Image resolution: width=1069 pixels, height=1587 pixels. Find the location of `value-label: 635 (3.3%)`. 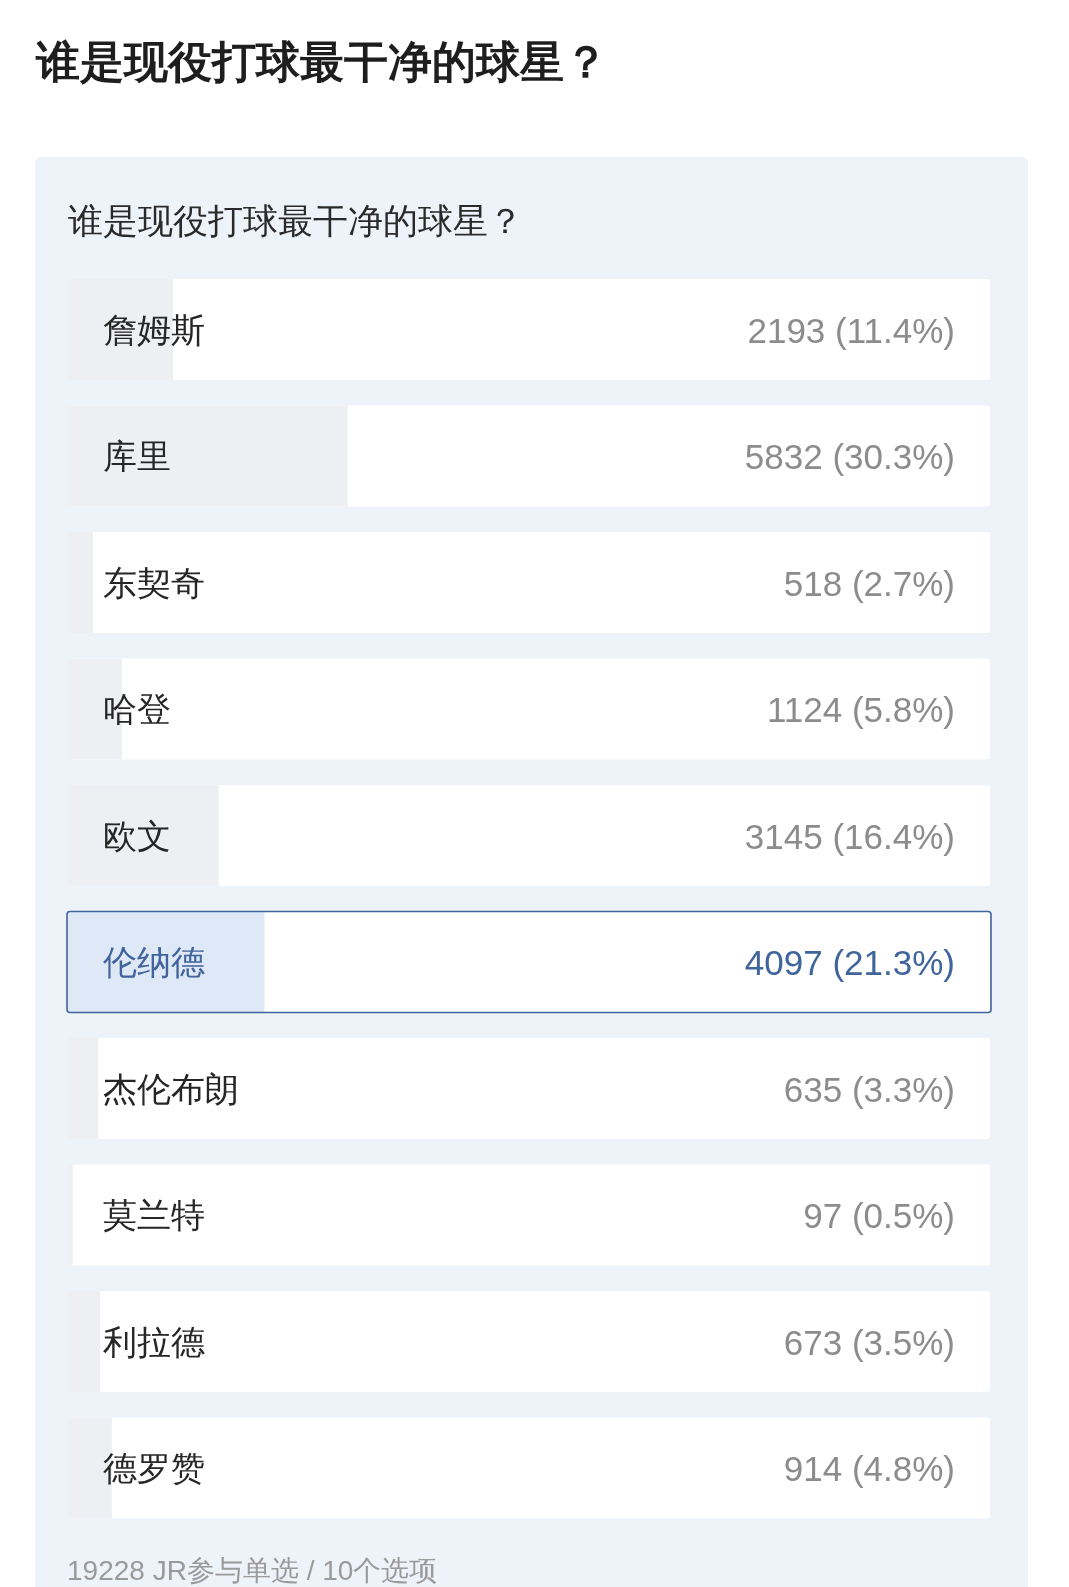

value-label: 635 (3.3%) is located at coordinates (869, 1089).